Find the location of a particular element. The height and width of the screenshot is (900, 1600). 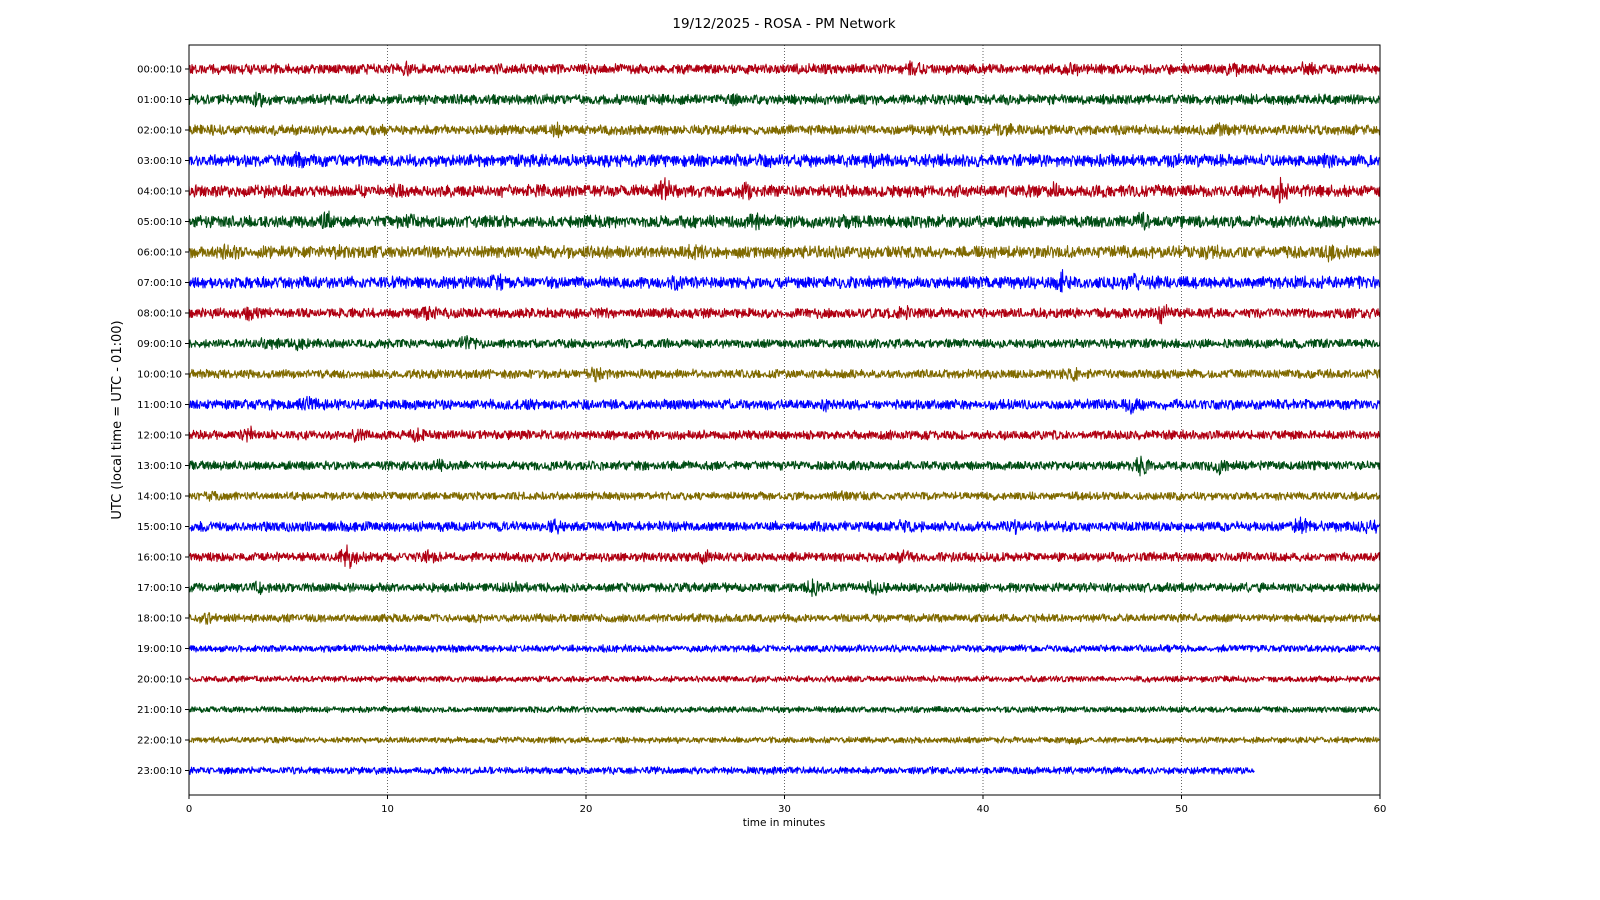

y-tick-label: 06:00:10 is located at coordinates (159, 253).